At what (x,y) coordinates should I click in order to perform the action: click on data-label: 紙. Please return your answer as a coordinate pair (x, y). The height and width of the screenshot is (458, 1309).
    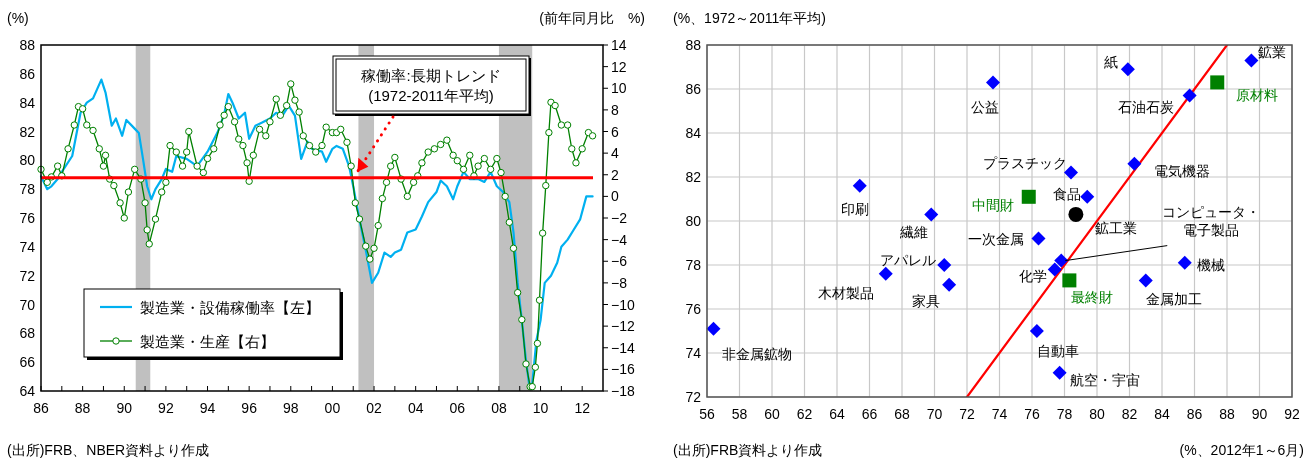
    Looking at the image, I should click on (1110, 62).